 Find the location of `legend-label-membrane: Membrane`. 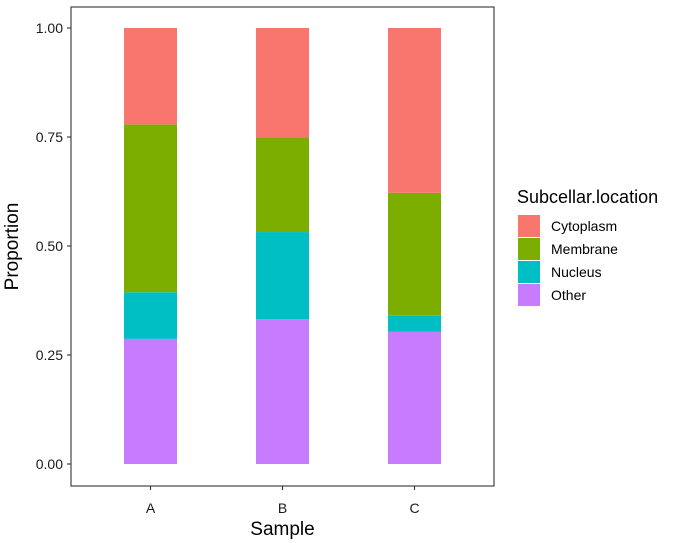

legend-label-membrane: Membrane is located at coordinates (584, 249).